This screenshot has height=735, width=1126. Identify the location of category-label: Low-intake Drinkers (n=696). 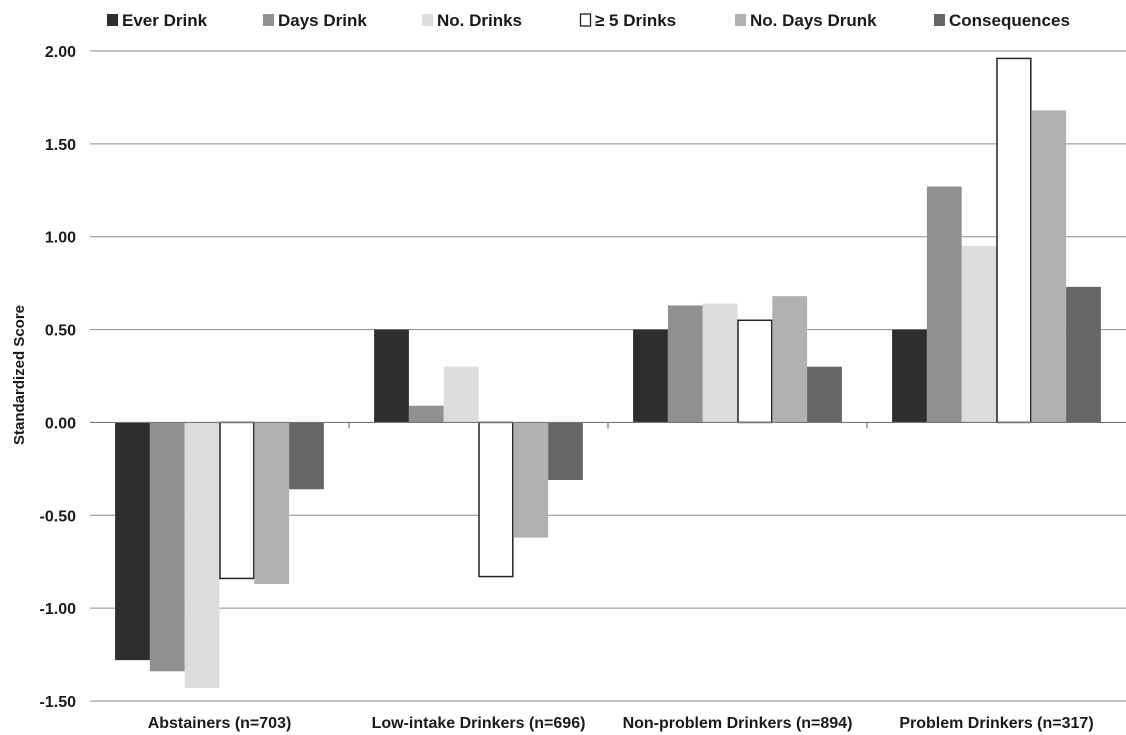
(479, 723).